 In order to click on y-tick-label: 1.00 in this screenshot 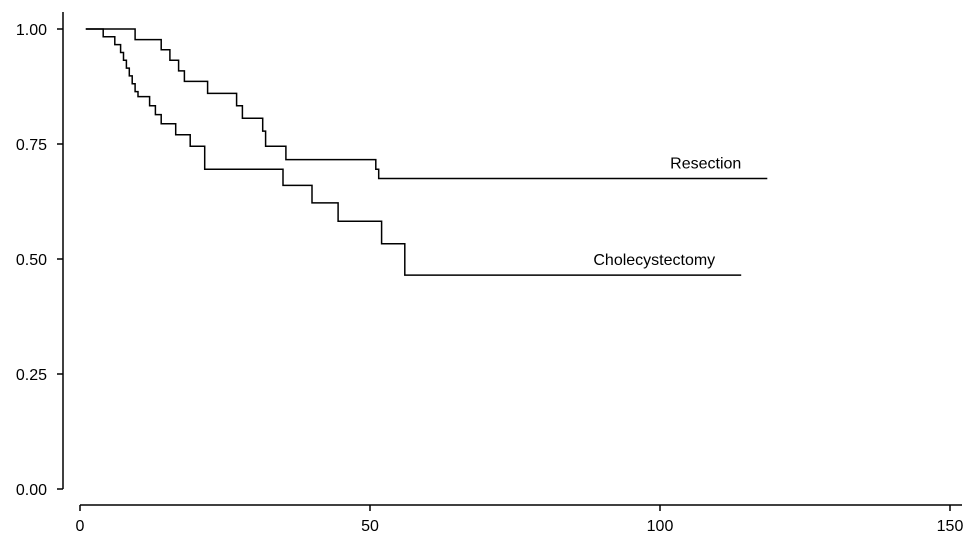, I will do `click(31, 30)`.